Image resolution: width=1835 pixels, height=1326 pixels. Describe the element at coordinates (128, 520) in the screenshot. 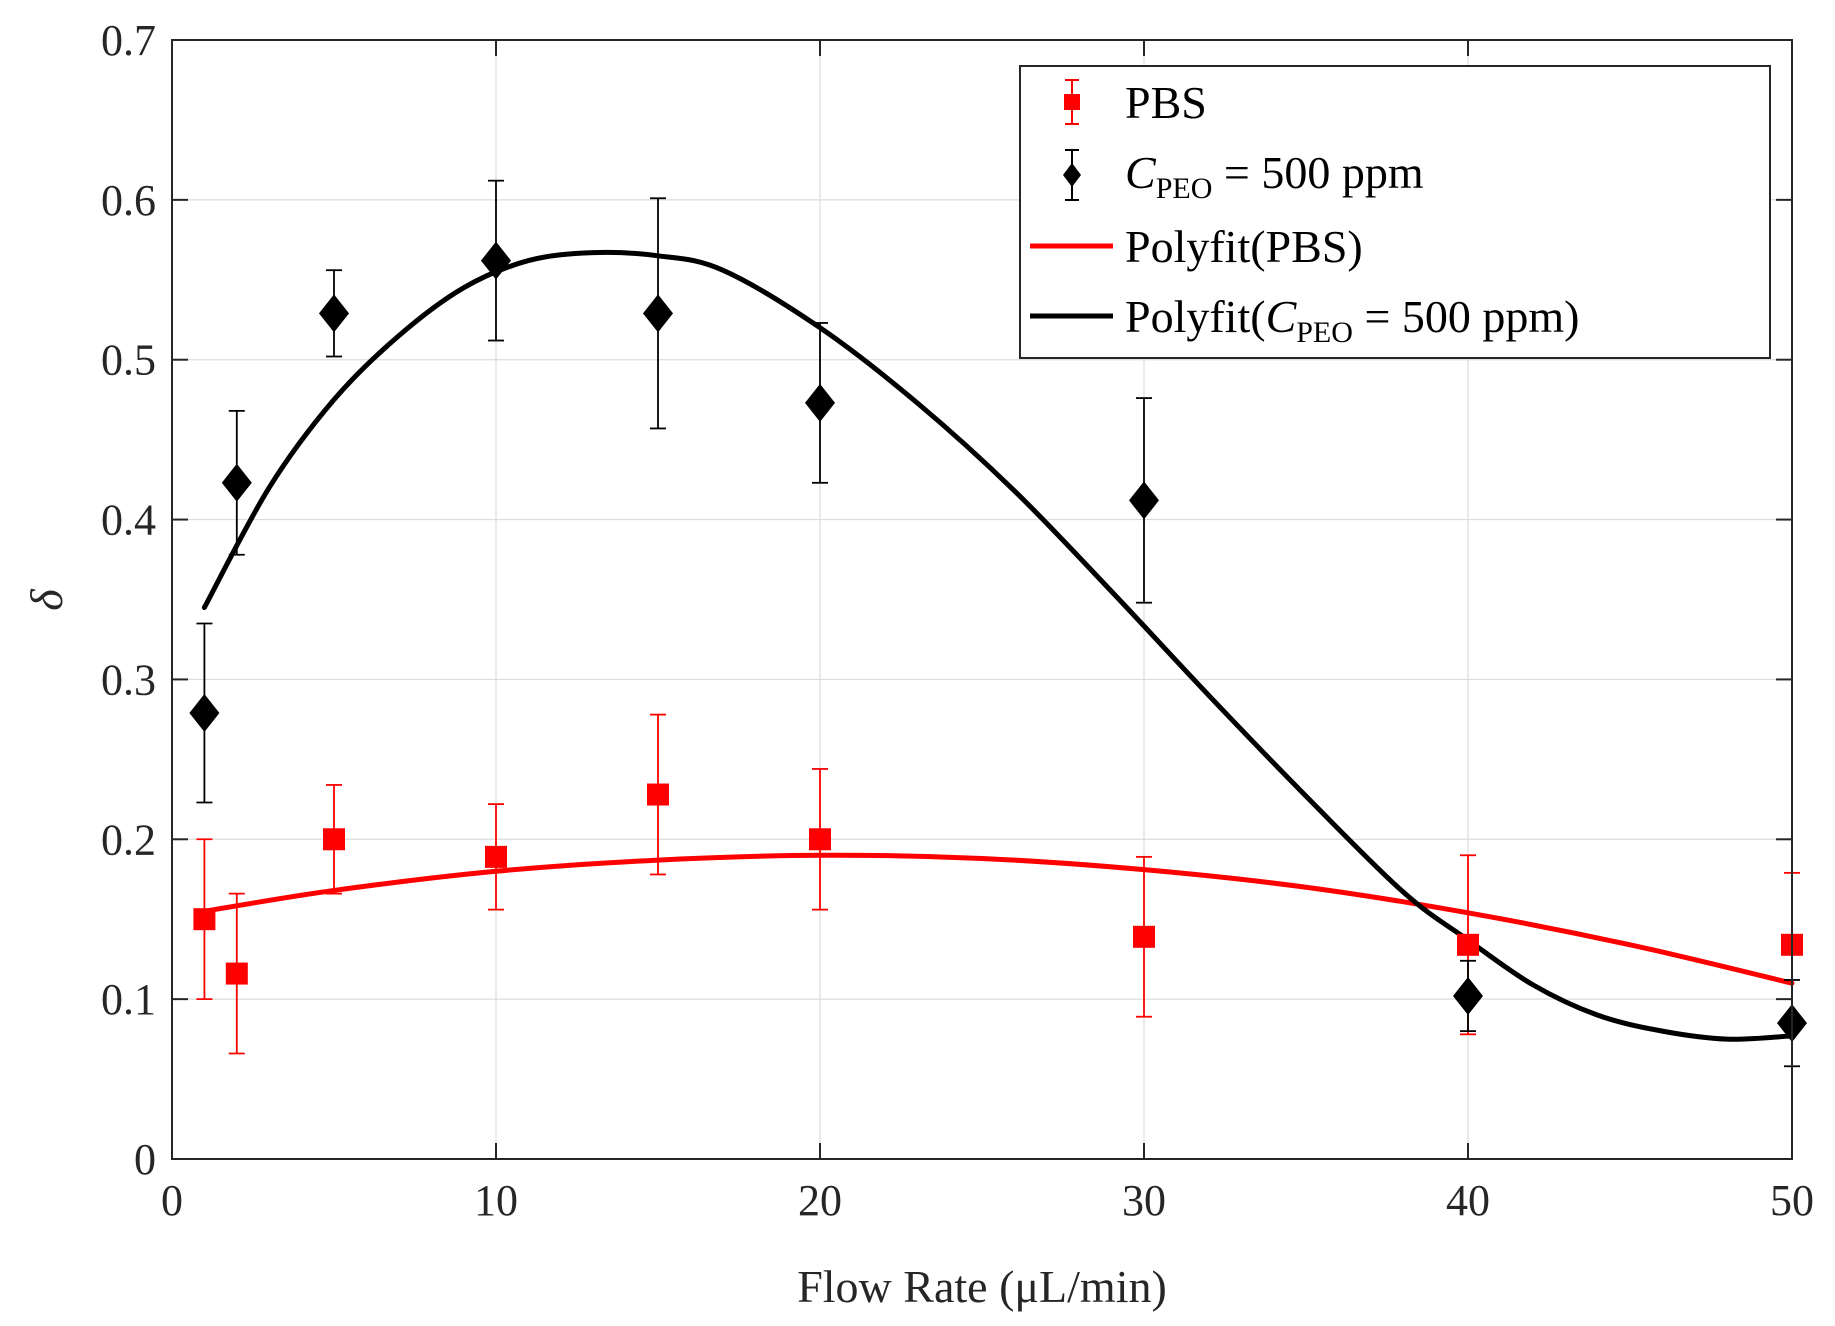

I see `y-tick-label: 0.4` at that location.